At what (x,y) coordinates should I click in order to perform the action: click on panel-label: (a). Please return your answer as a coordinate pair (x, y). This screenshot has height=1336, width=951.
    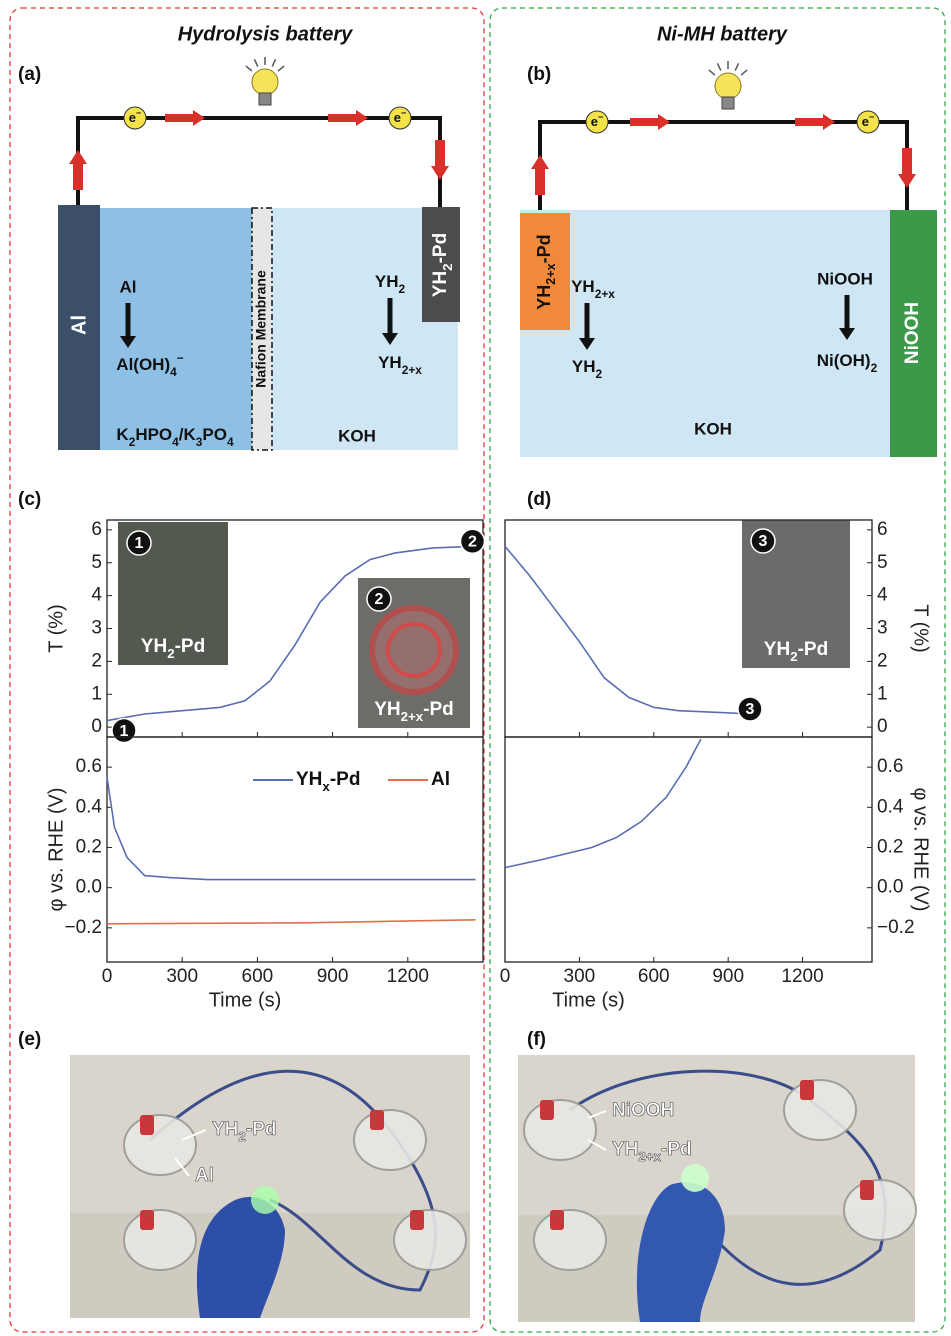
    Looking at the image, I should click on (29, 74).